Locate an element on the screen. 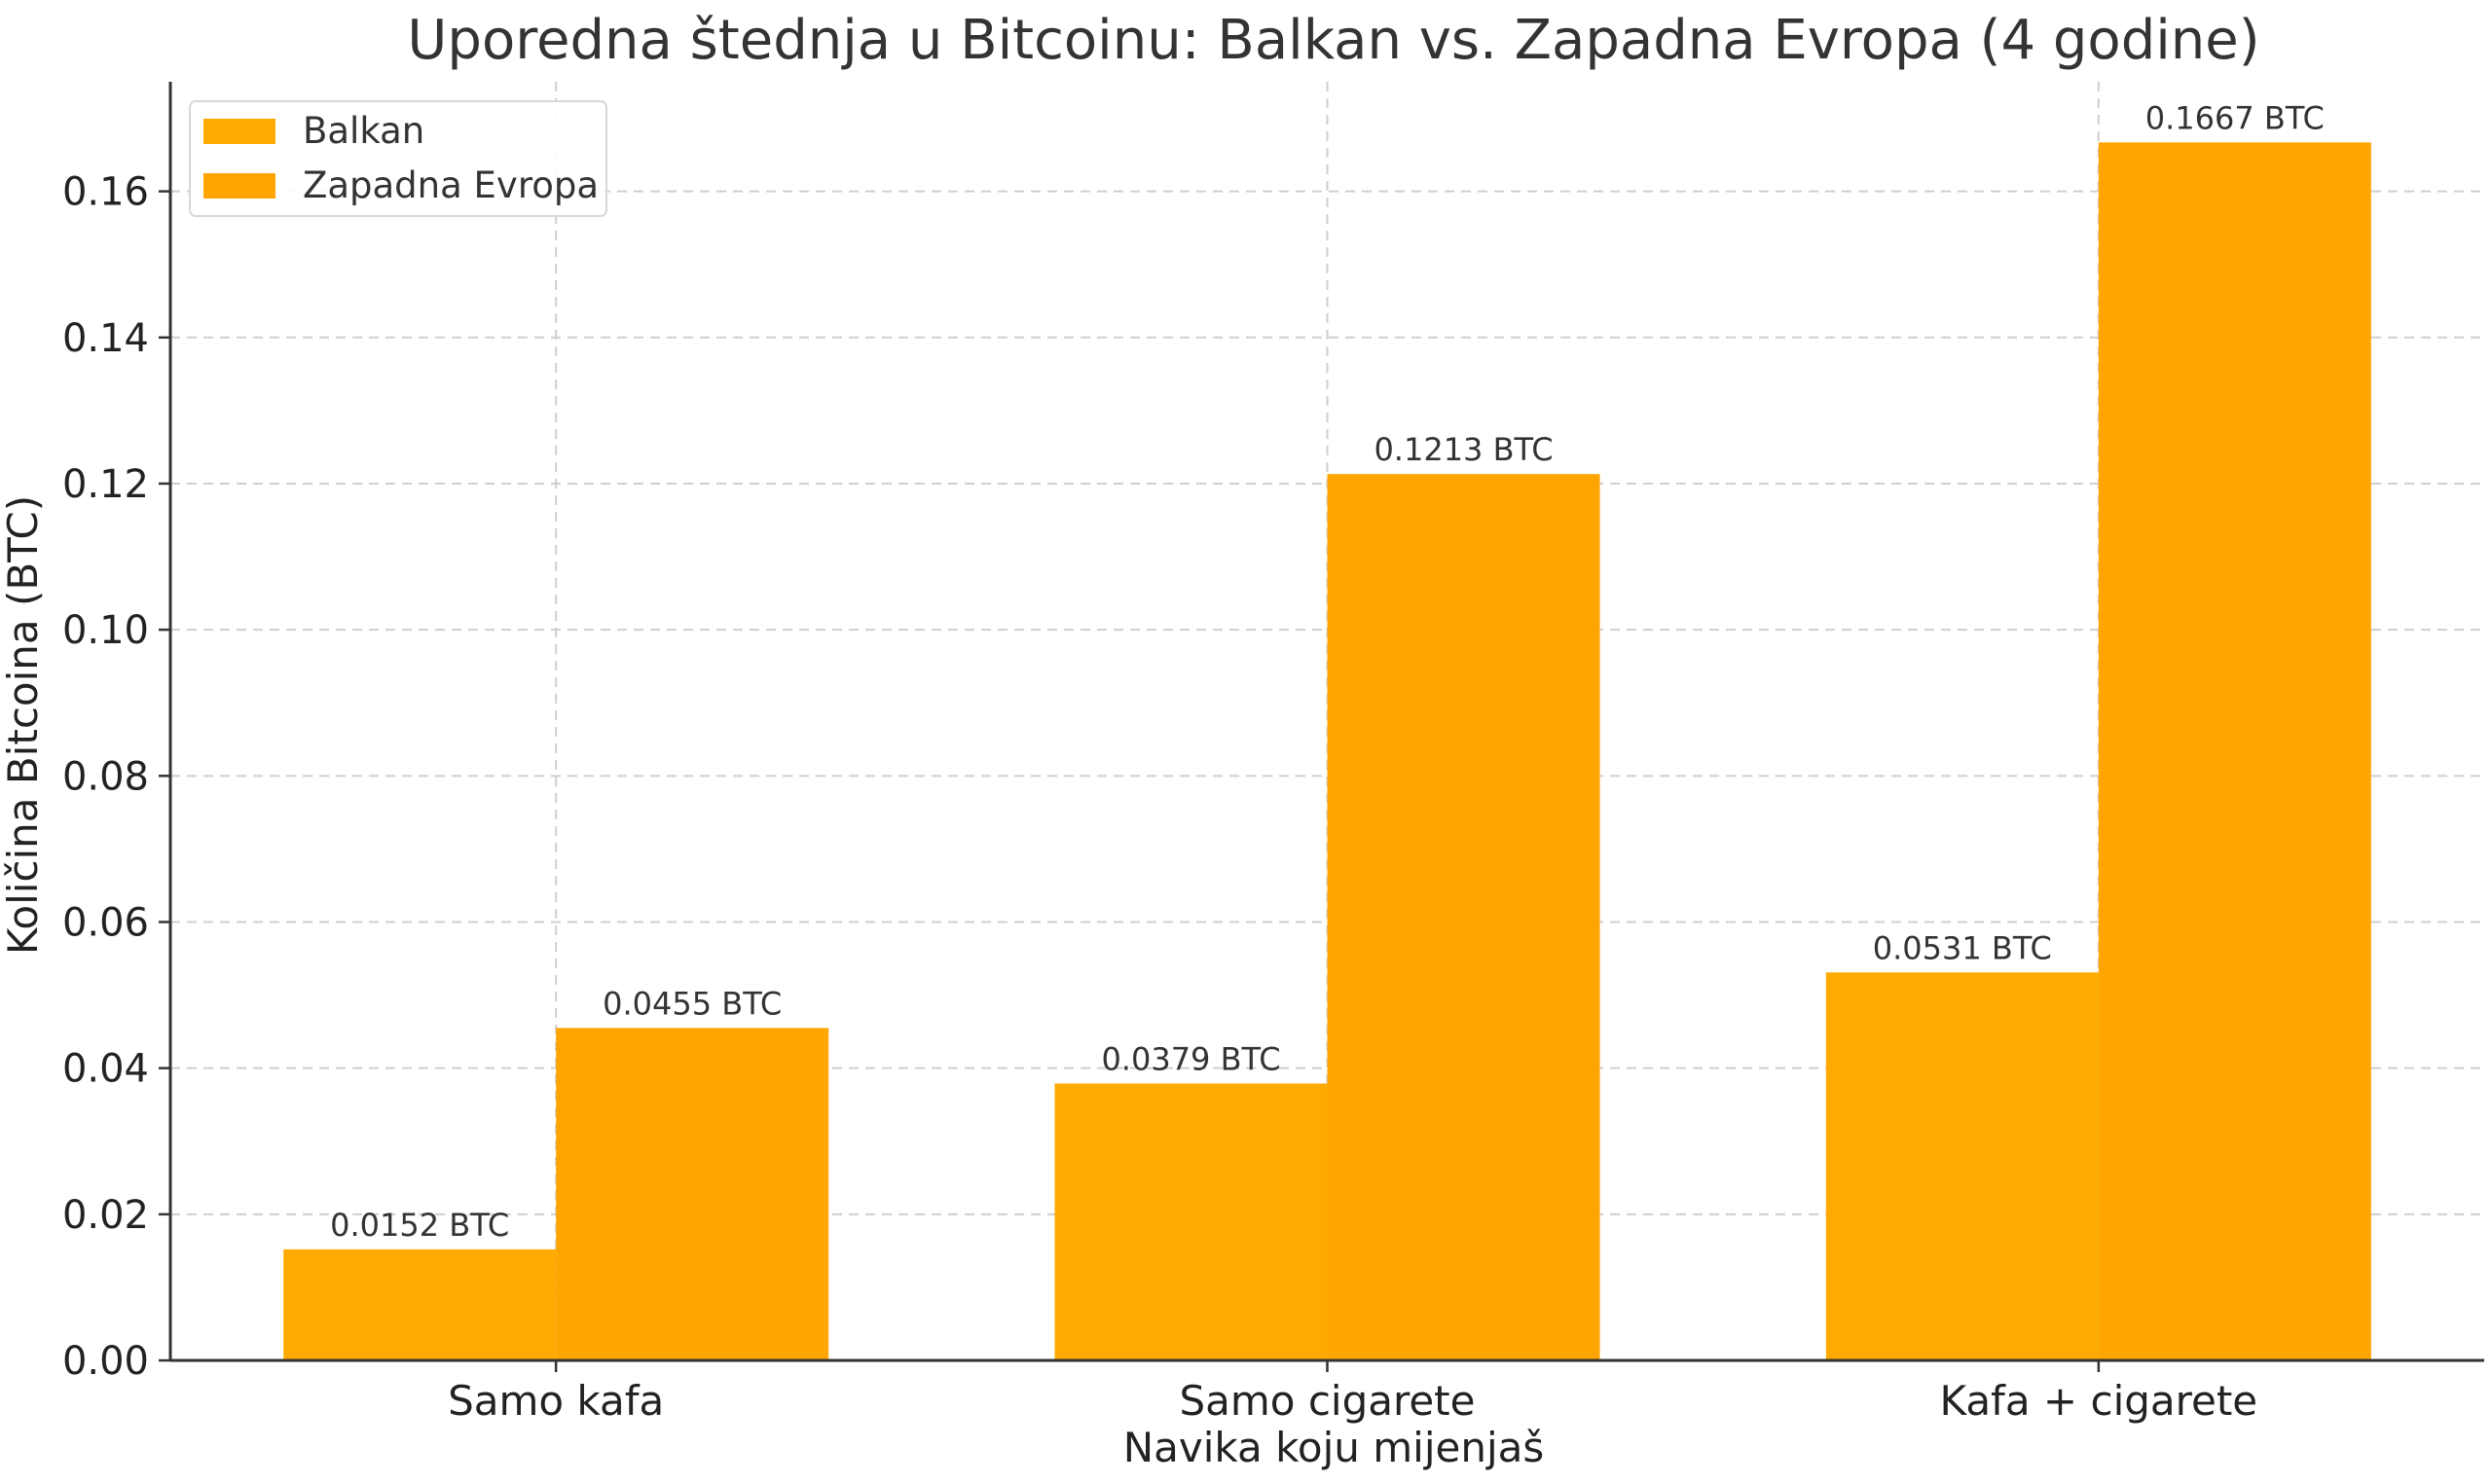  x-tick-label: Samo kafa is located at coordinates (556, 1401).